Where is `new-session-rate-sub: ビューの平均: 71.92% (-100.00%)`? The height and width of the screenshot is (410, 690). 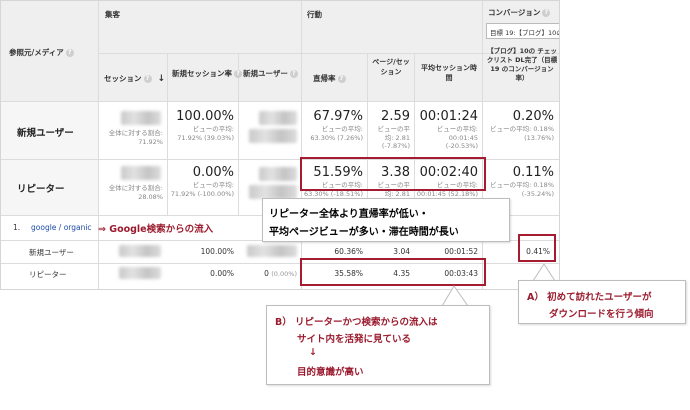 new-session-rate-sub: ビューの平均: 71.92% (-100.00%) is located at coordinates (202, 189).